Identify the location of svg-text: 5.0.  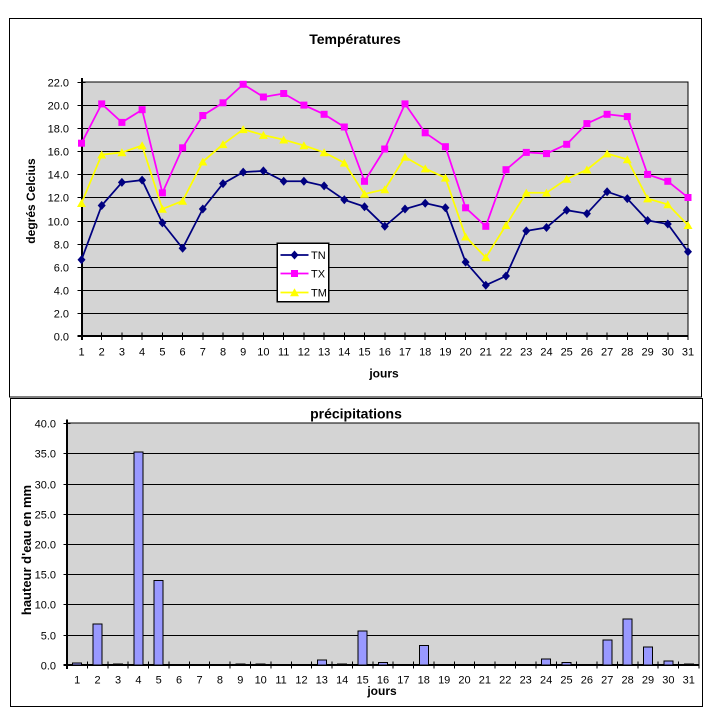
(48, 637).